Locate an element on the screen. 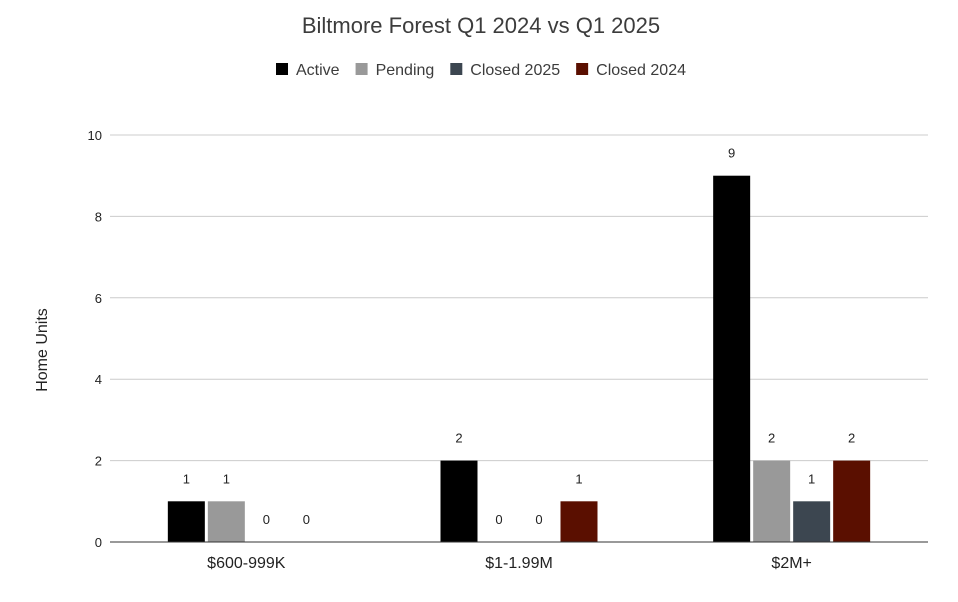 The width and height of the screenshot is (958, 602). data-label: 9 is located at coordinates (731, 153).